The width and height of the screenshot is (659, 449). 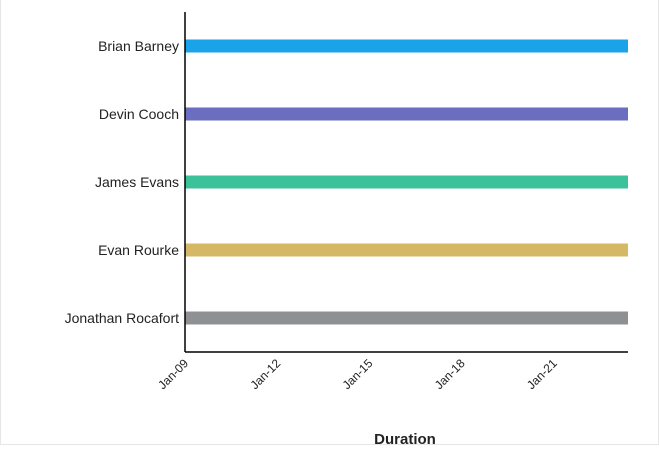 I want to click on category-label-evan-rourke: Evan Rourke, so click(x=138, y=250).